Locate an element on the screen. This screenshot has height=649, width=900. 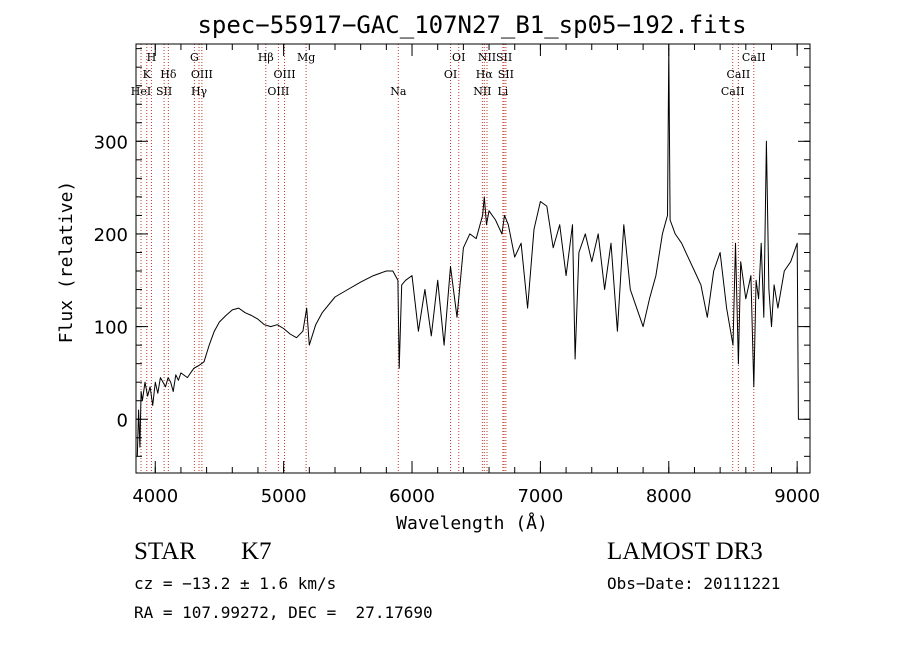
line-label: Li is located at coordinates (502, 91).